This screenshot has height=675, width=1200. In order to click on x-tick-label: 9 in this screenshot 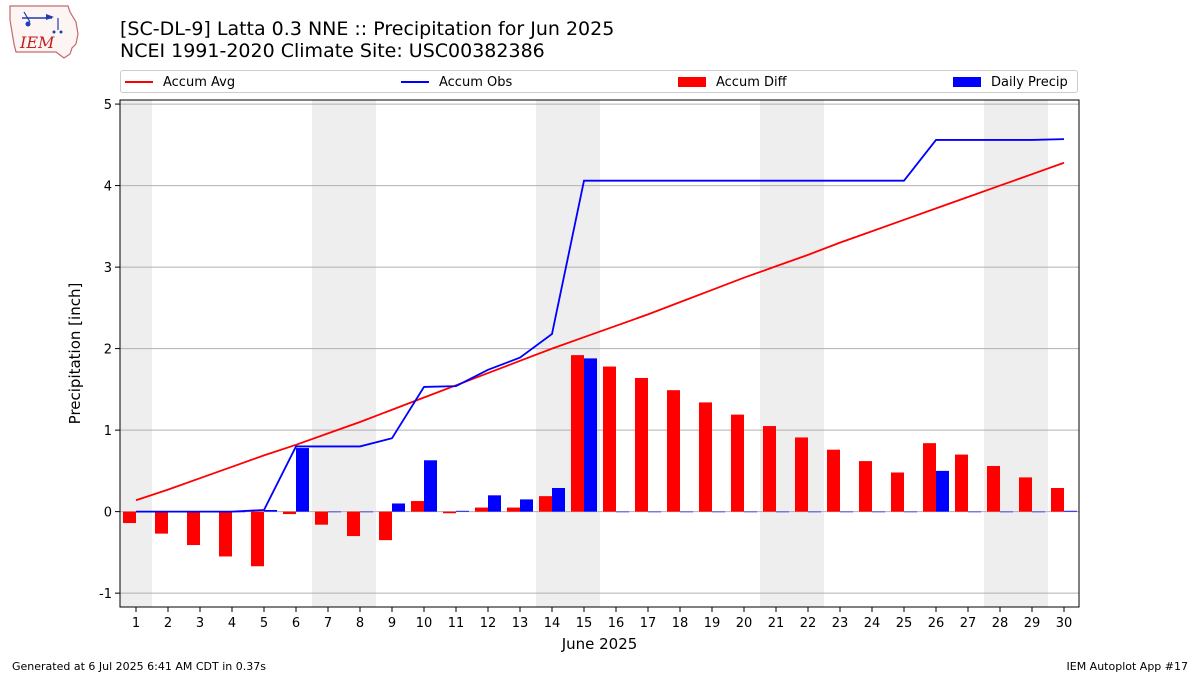, I will do `click(392, 623)`.